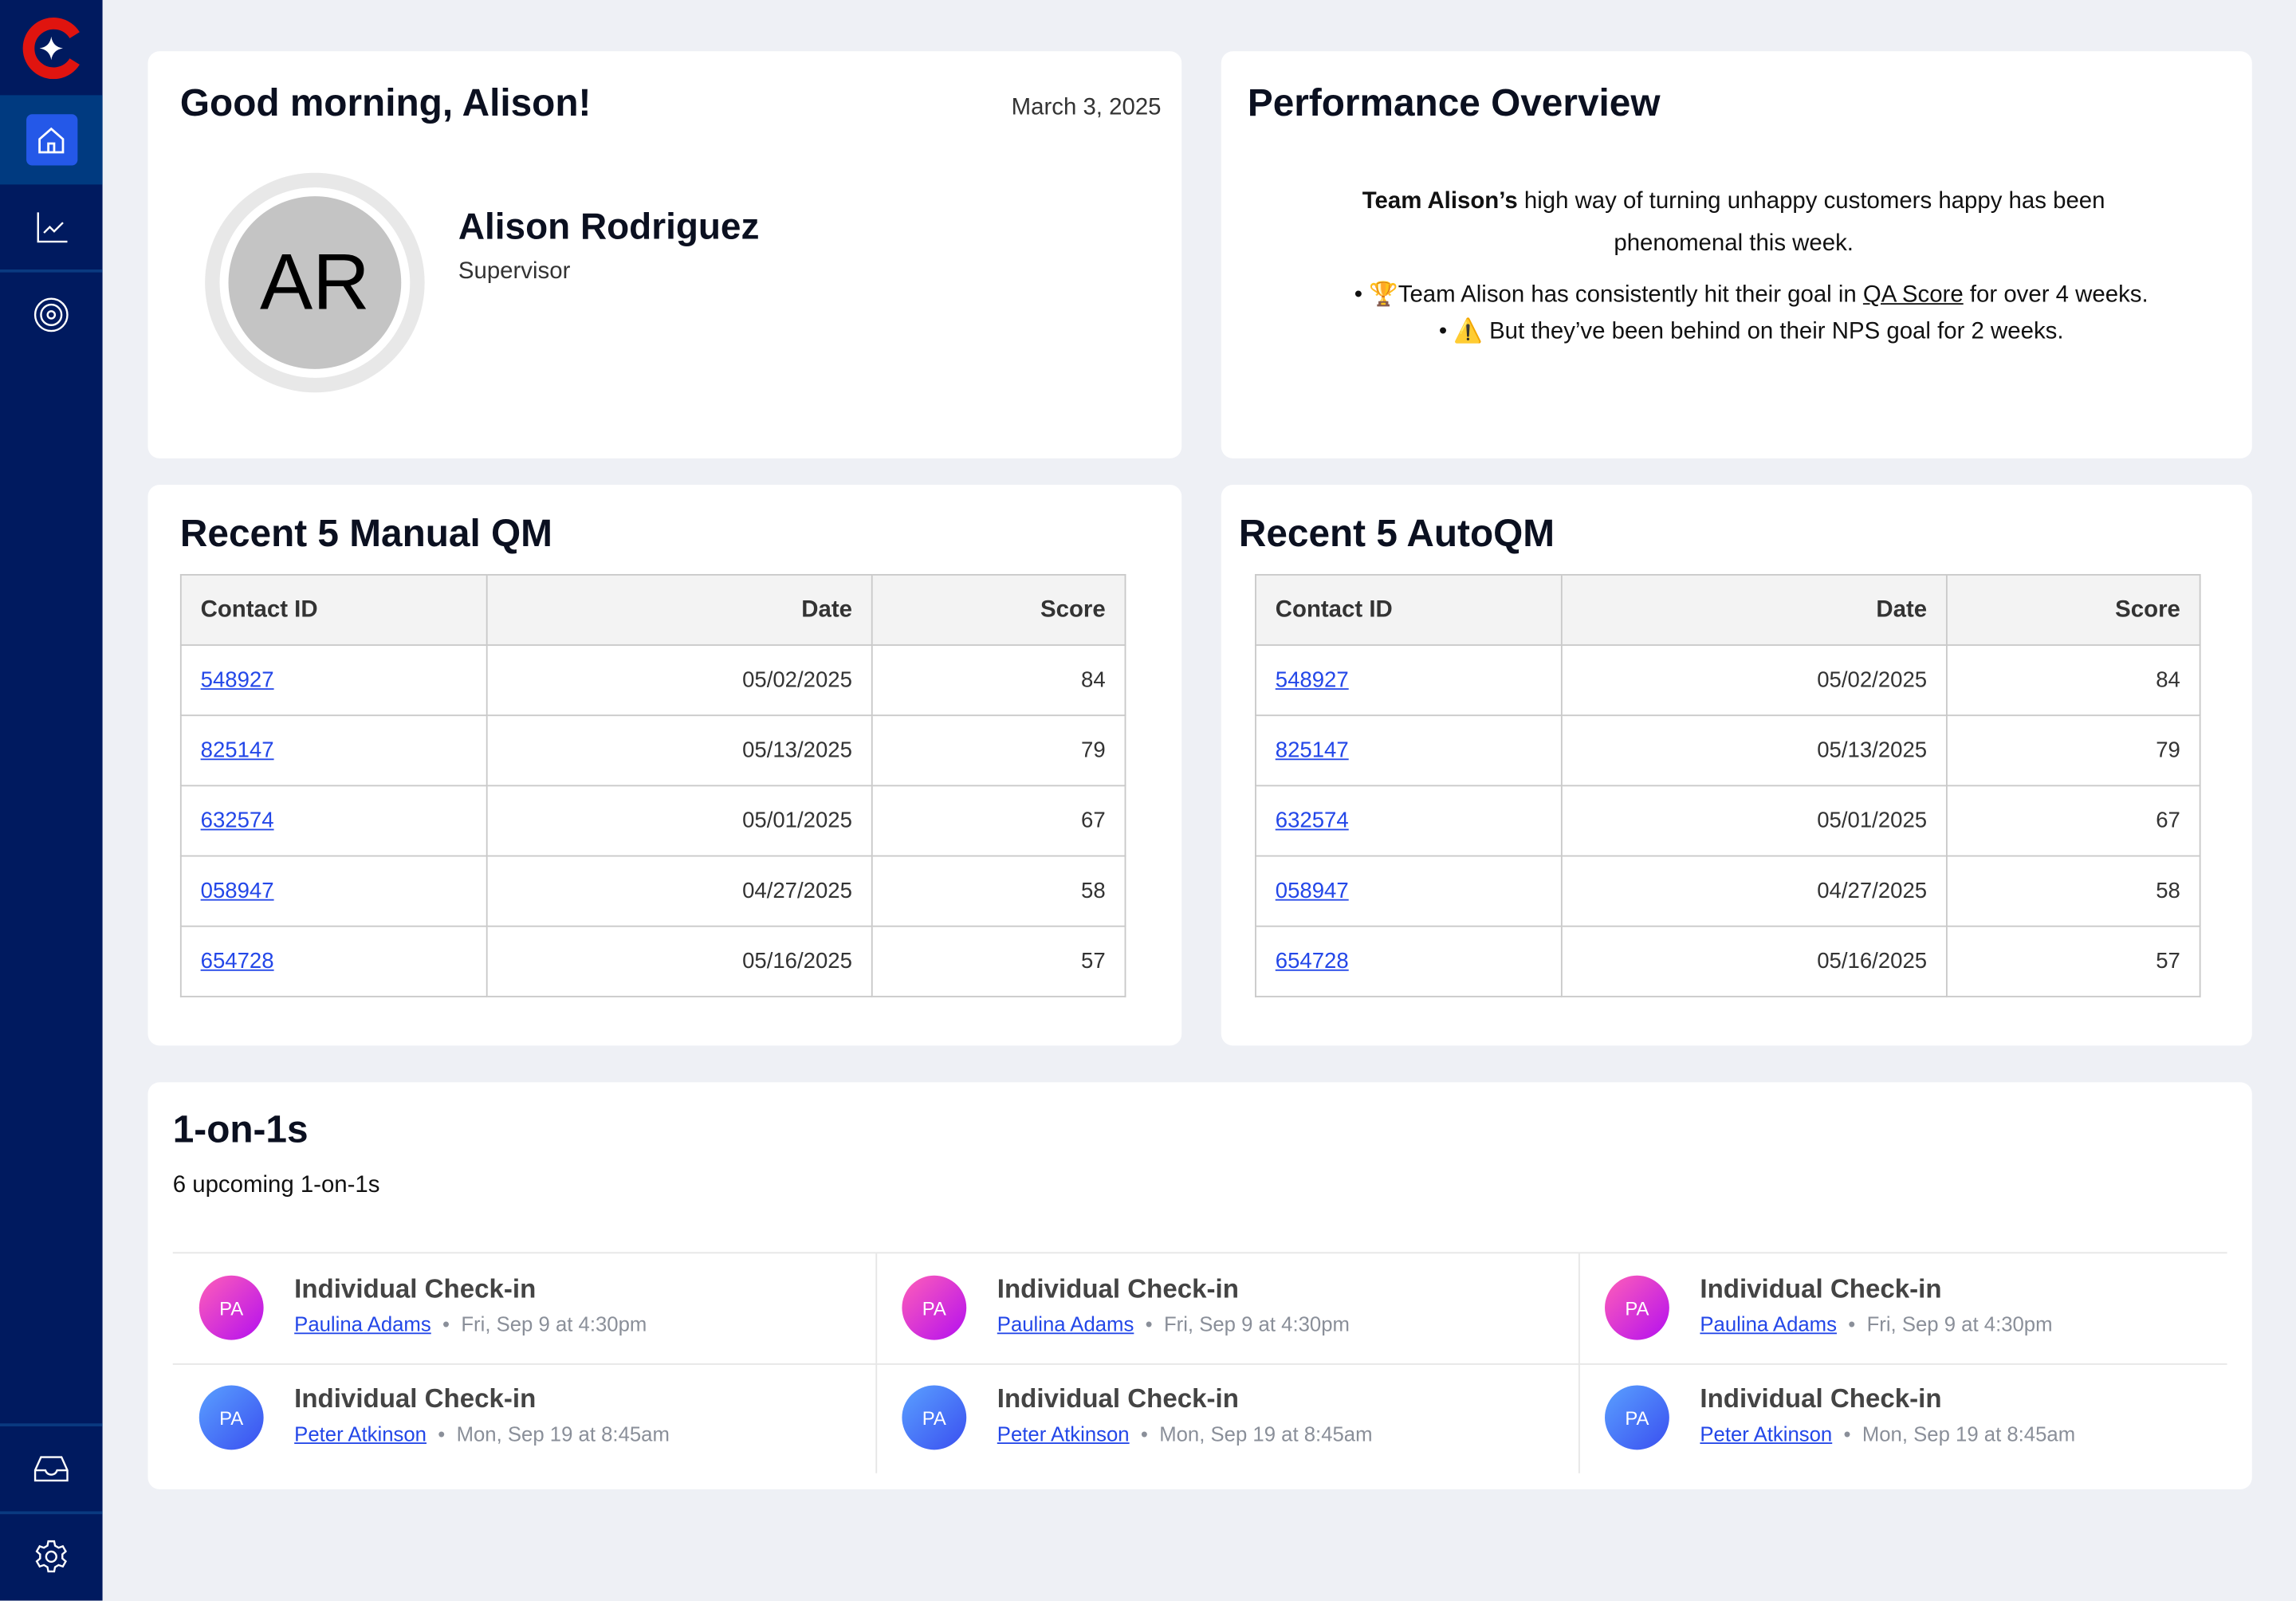 The height and width of the screenshot is (1601, 2296). I want to click on gear-icon, so click(51, 1556).